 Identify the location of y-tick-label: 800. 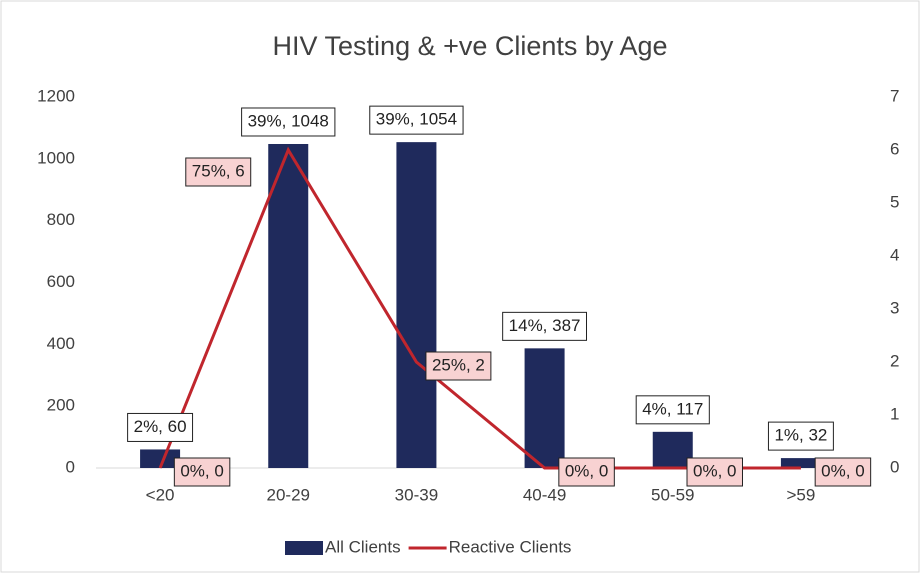
(61, 219).